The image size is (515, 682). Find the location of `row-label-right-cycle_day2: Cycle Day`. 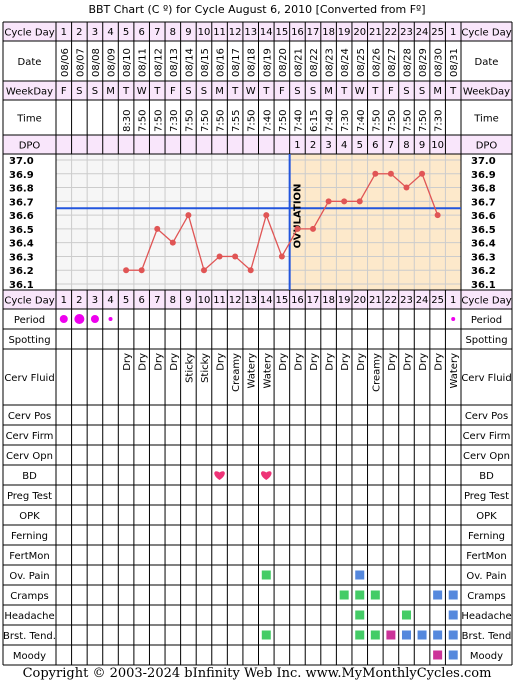

row-label-right-cycle_day2: Cycle Day is located at coordinates (486, 301).